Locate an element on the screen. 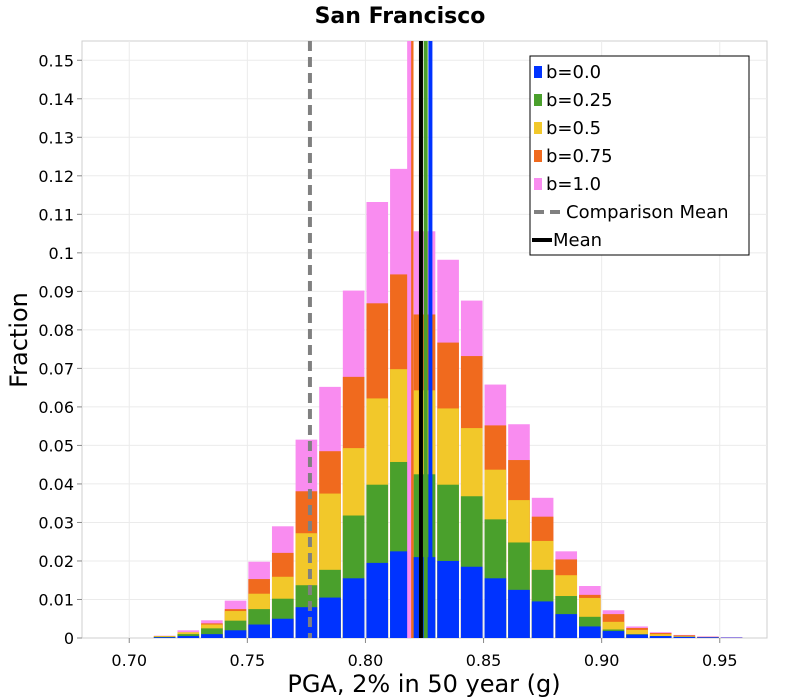 The image size is (800, 700). x-tick-label: 0.75 is located at coordinates (248, 660).